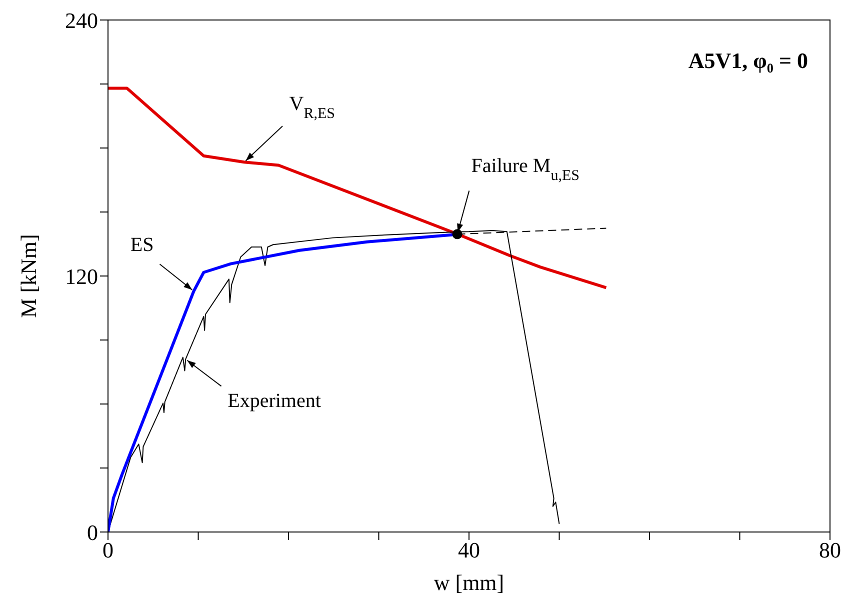  Describe the element at coordinates (142, 245) in the screenshot. I see `annotation: ES` at that location.